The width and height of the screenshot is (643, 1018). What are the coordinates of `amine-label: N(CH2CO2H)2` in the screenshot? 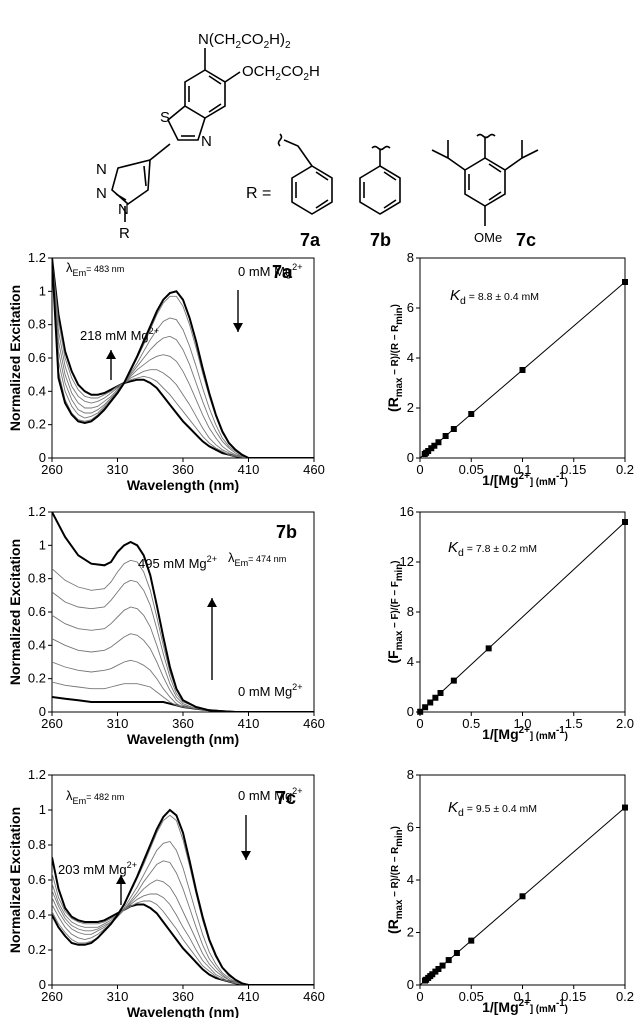 It's located at (244, 41).